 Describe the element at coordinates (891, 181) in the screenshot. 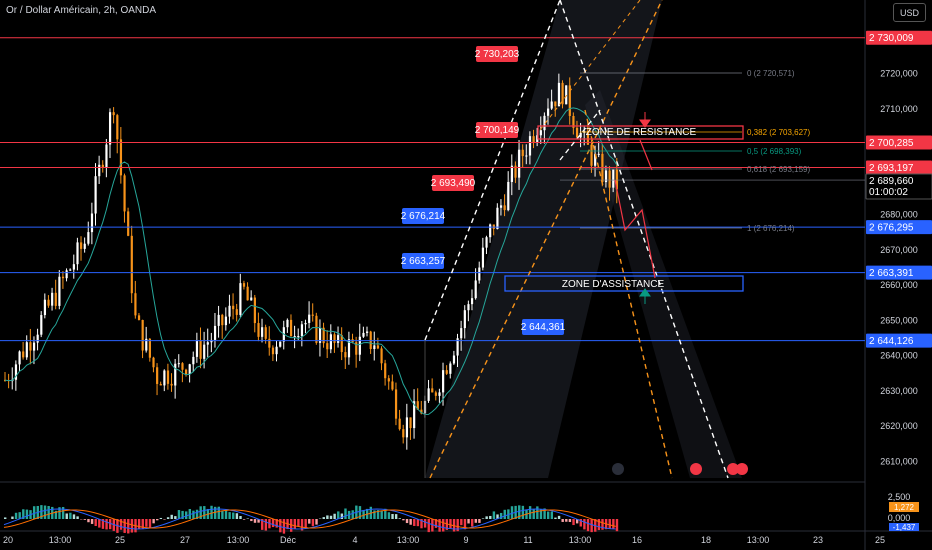

I see `current-price-label: 2 689,660` at that location.